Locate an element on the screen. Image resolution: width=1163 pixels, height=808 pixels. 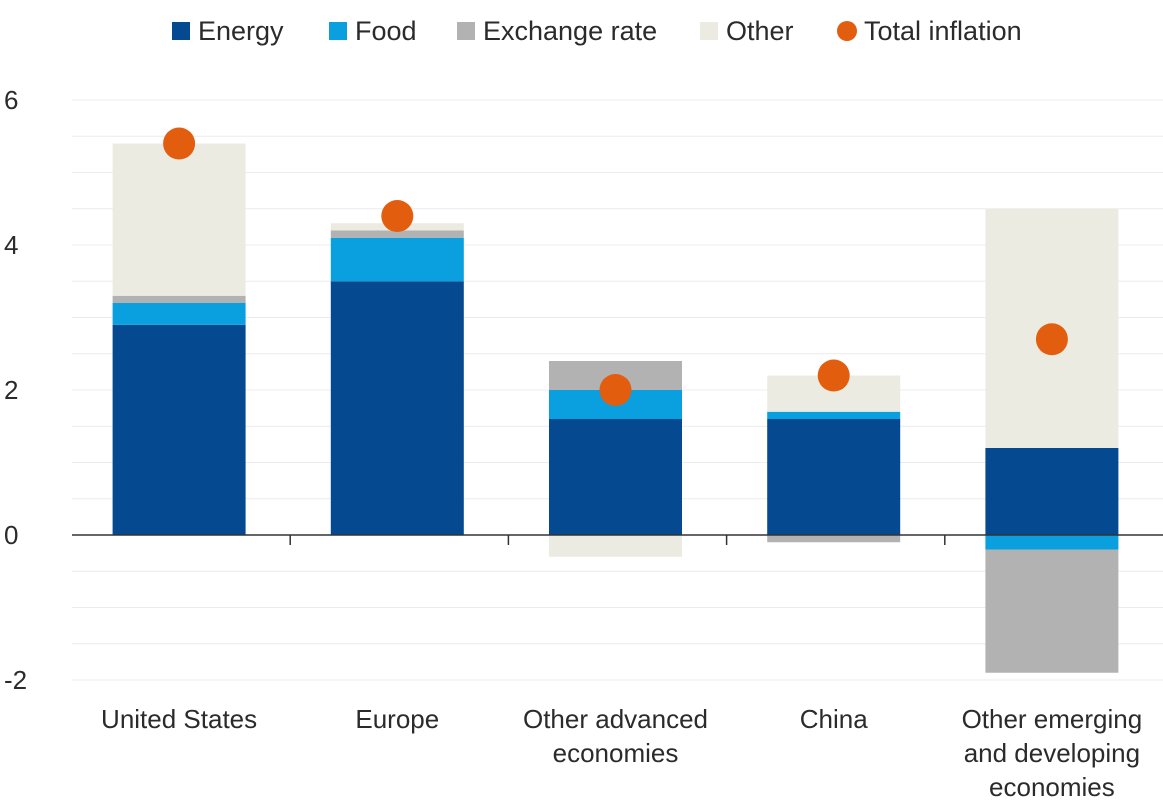
legend-swatch-exchange-rate is located at coordinates (466, 31).